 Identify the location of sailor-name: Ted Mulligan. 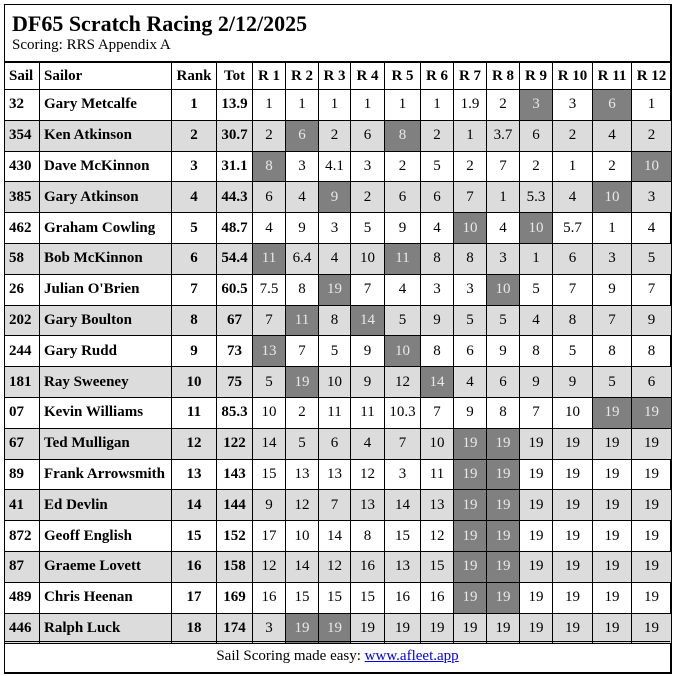
(105, 443).